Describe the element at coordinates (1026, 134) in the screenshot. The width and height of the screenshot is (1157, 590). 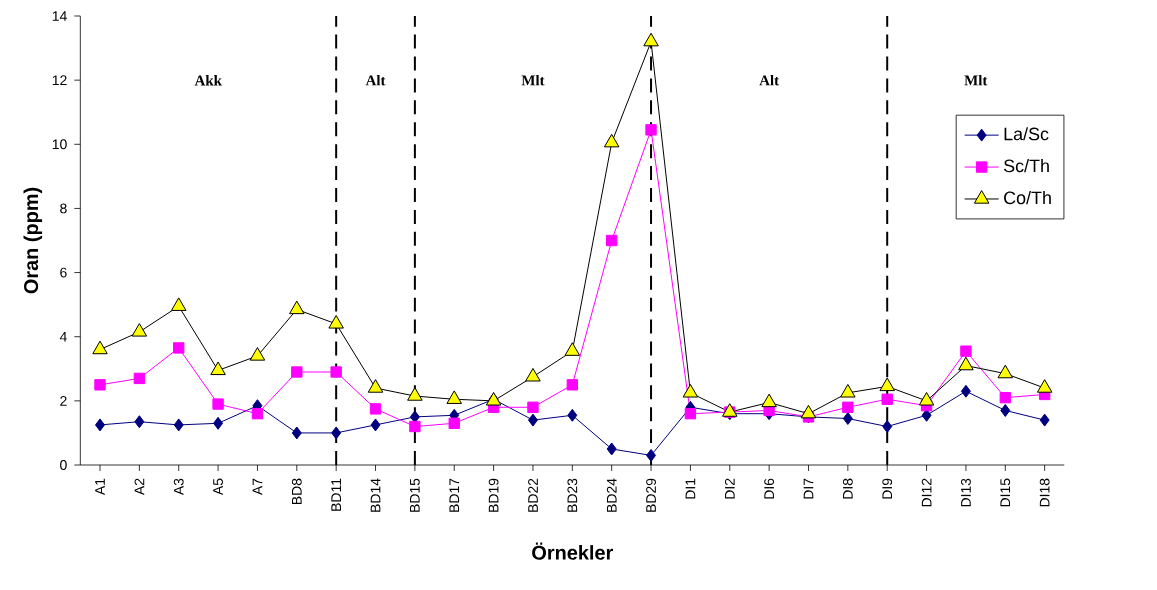
I see `legend-label: La/Sc` at that location.